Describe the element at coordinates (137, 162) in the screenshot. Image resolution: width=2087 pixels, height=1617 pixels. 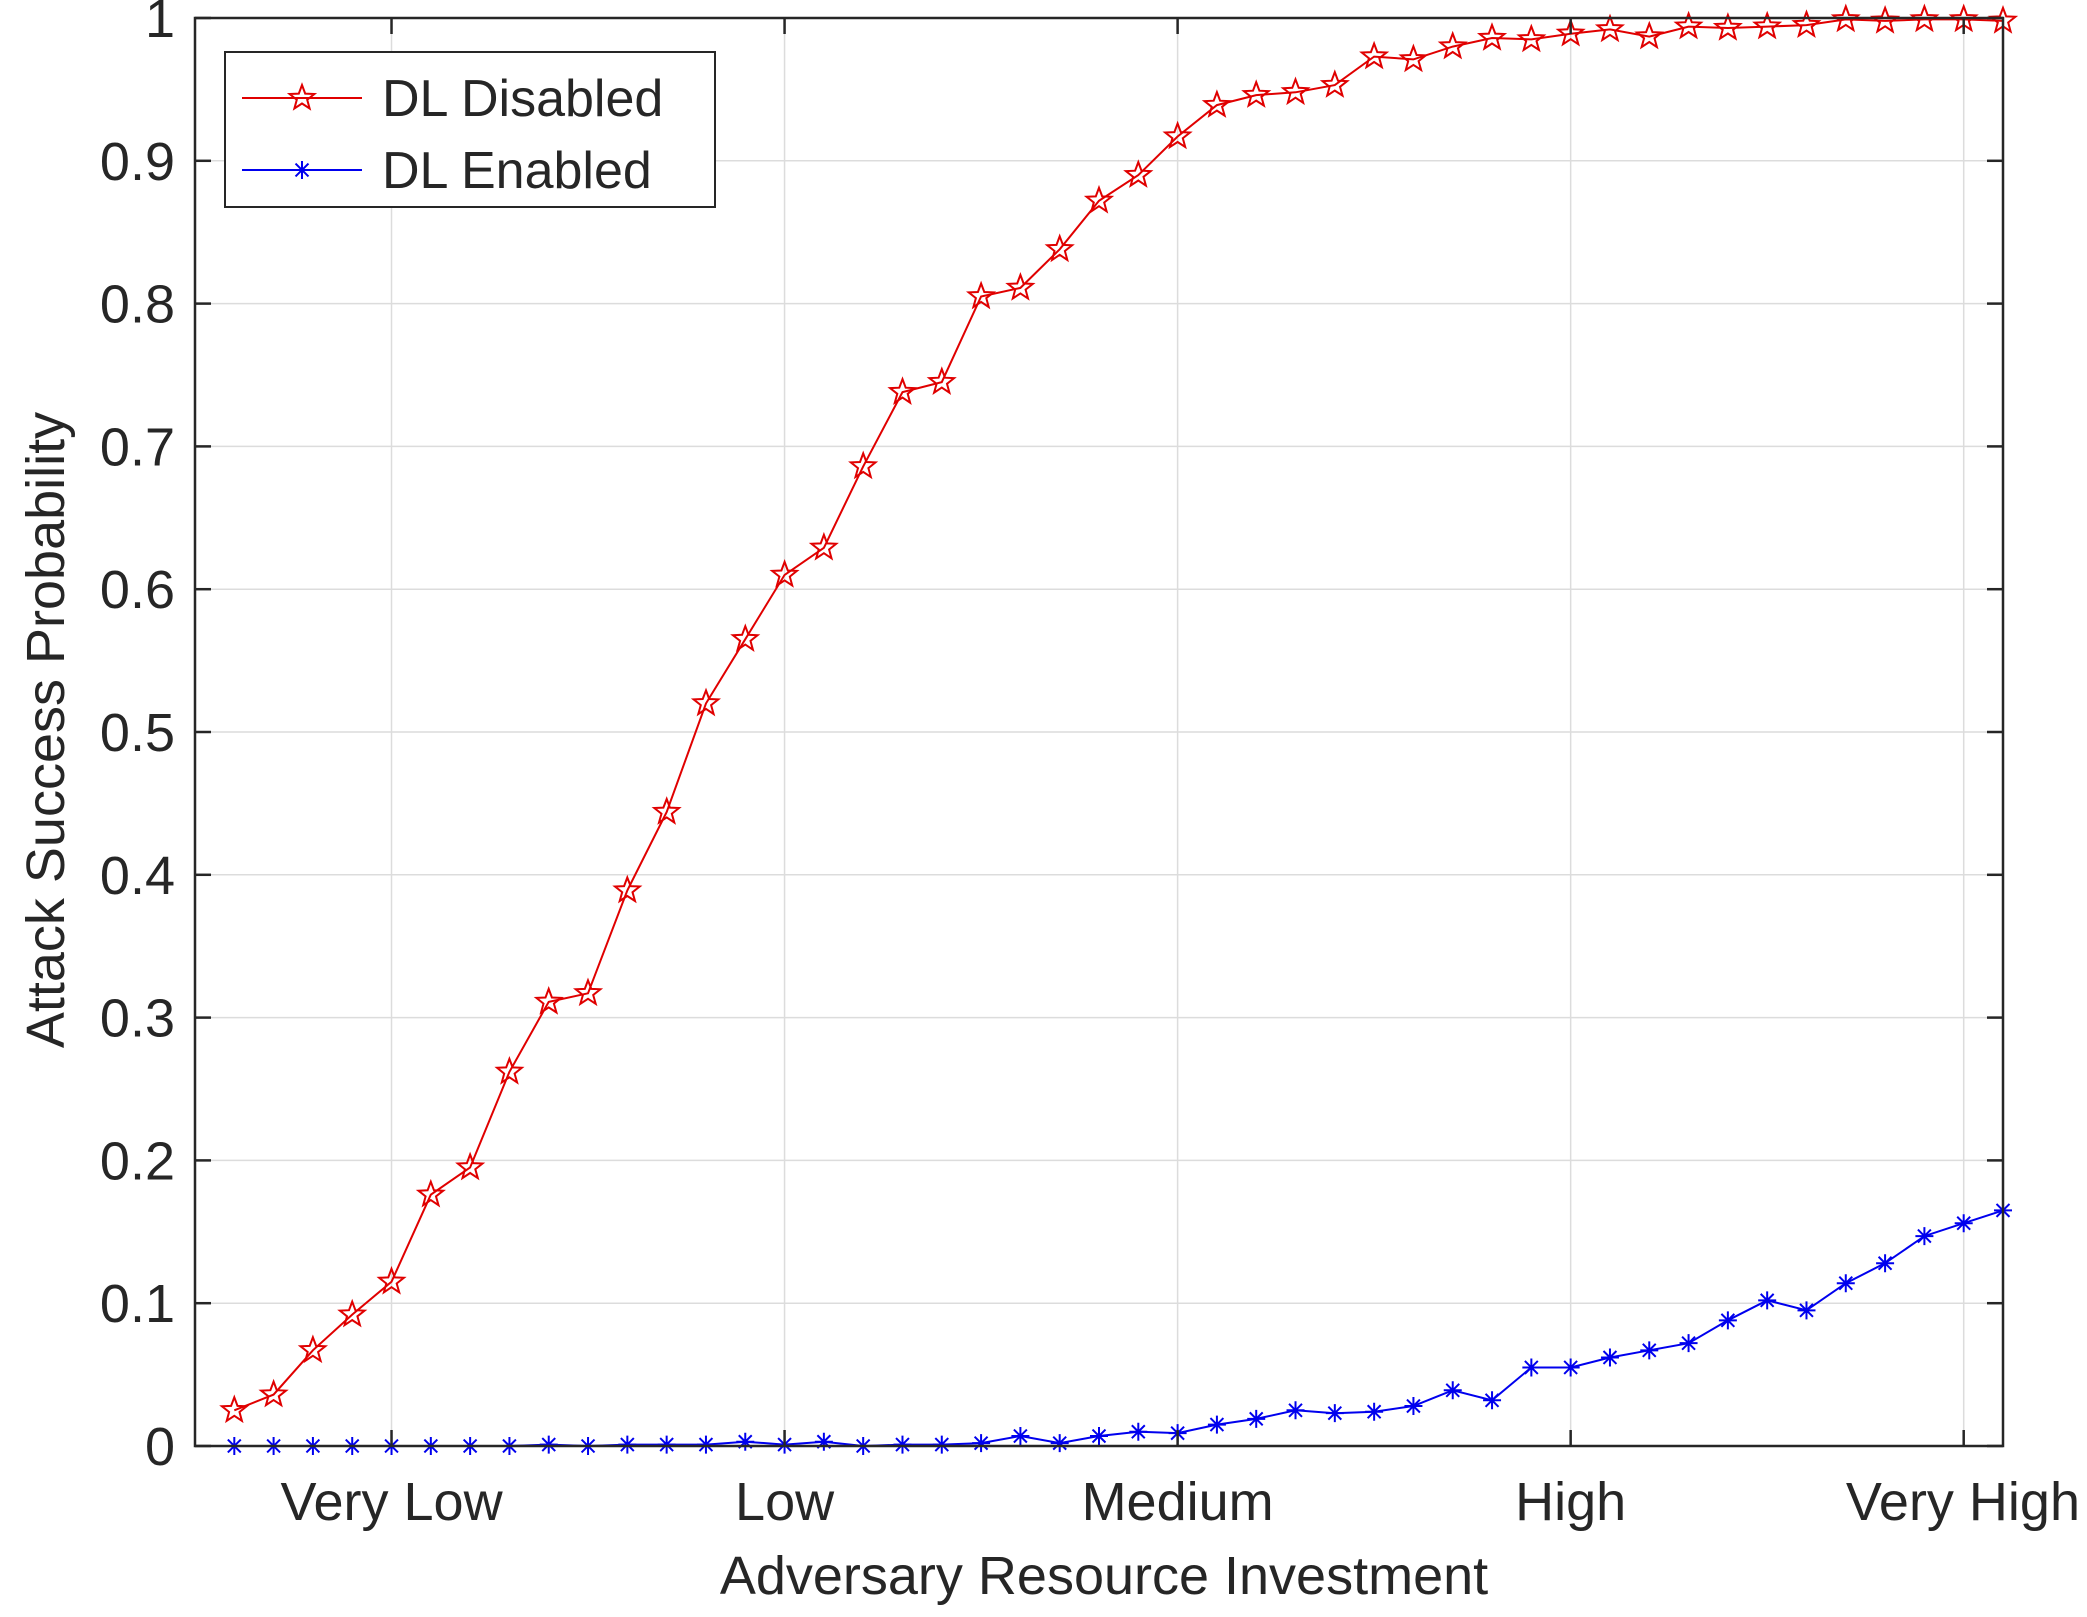
I see `y-tick-label: 0.9` at that location.